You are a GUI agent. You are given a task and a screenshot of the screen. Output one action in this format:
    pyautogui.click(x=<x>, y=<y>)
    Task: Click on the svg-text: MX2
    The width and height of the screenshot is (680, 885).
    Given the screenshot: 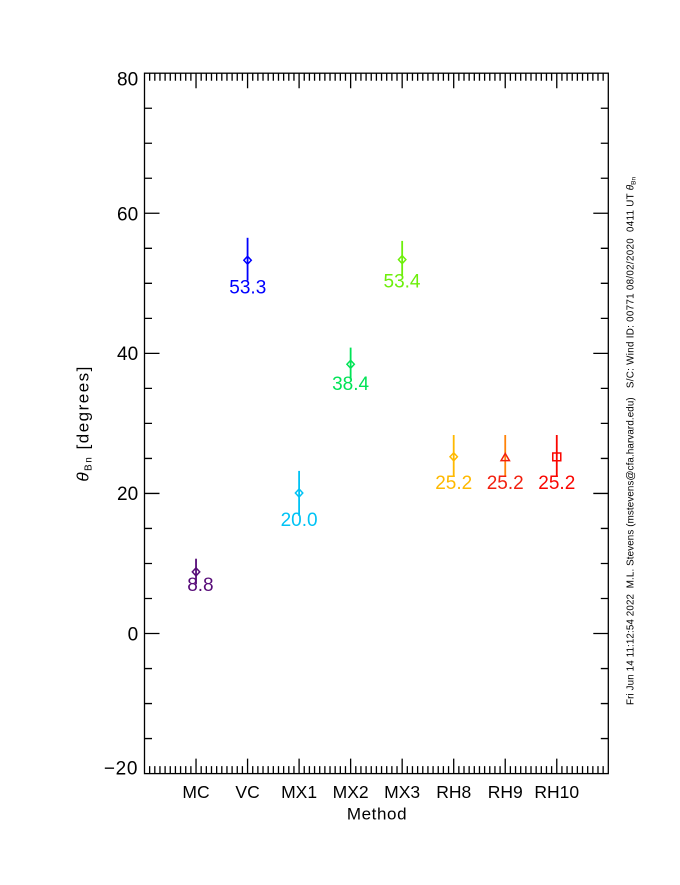 What is the action you would take?
    pyautogui.click(x=351, y=792)
    